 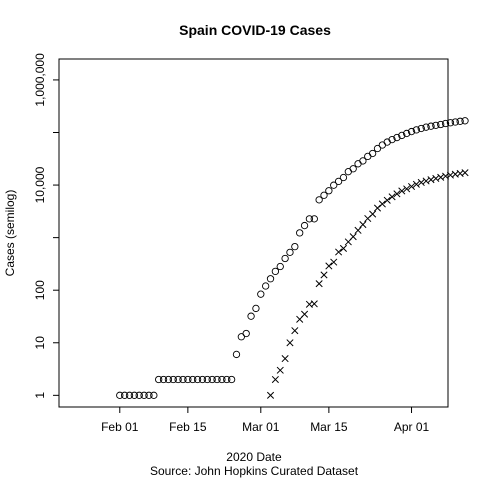 What do you see at coordinates (255, 30) in the screenshot?
I see `chart-title: Spain COVID-19 Cases` at bounding box center [255, 30].